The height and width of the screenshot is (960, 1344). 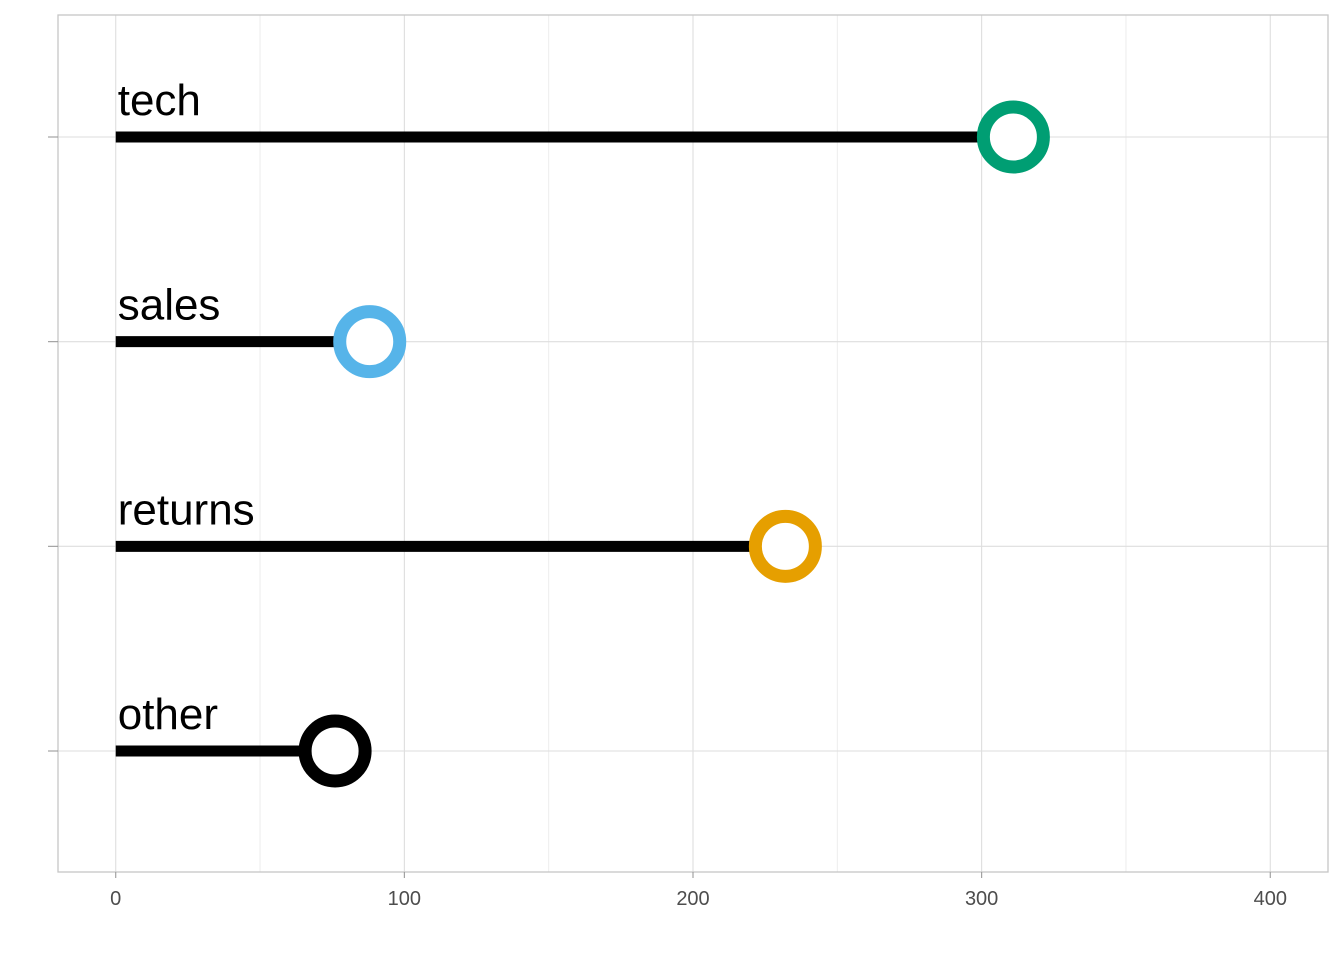 I want to click on category-label: returns, so click(x=186, y=509).